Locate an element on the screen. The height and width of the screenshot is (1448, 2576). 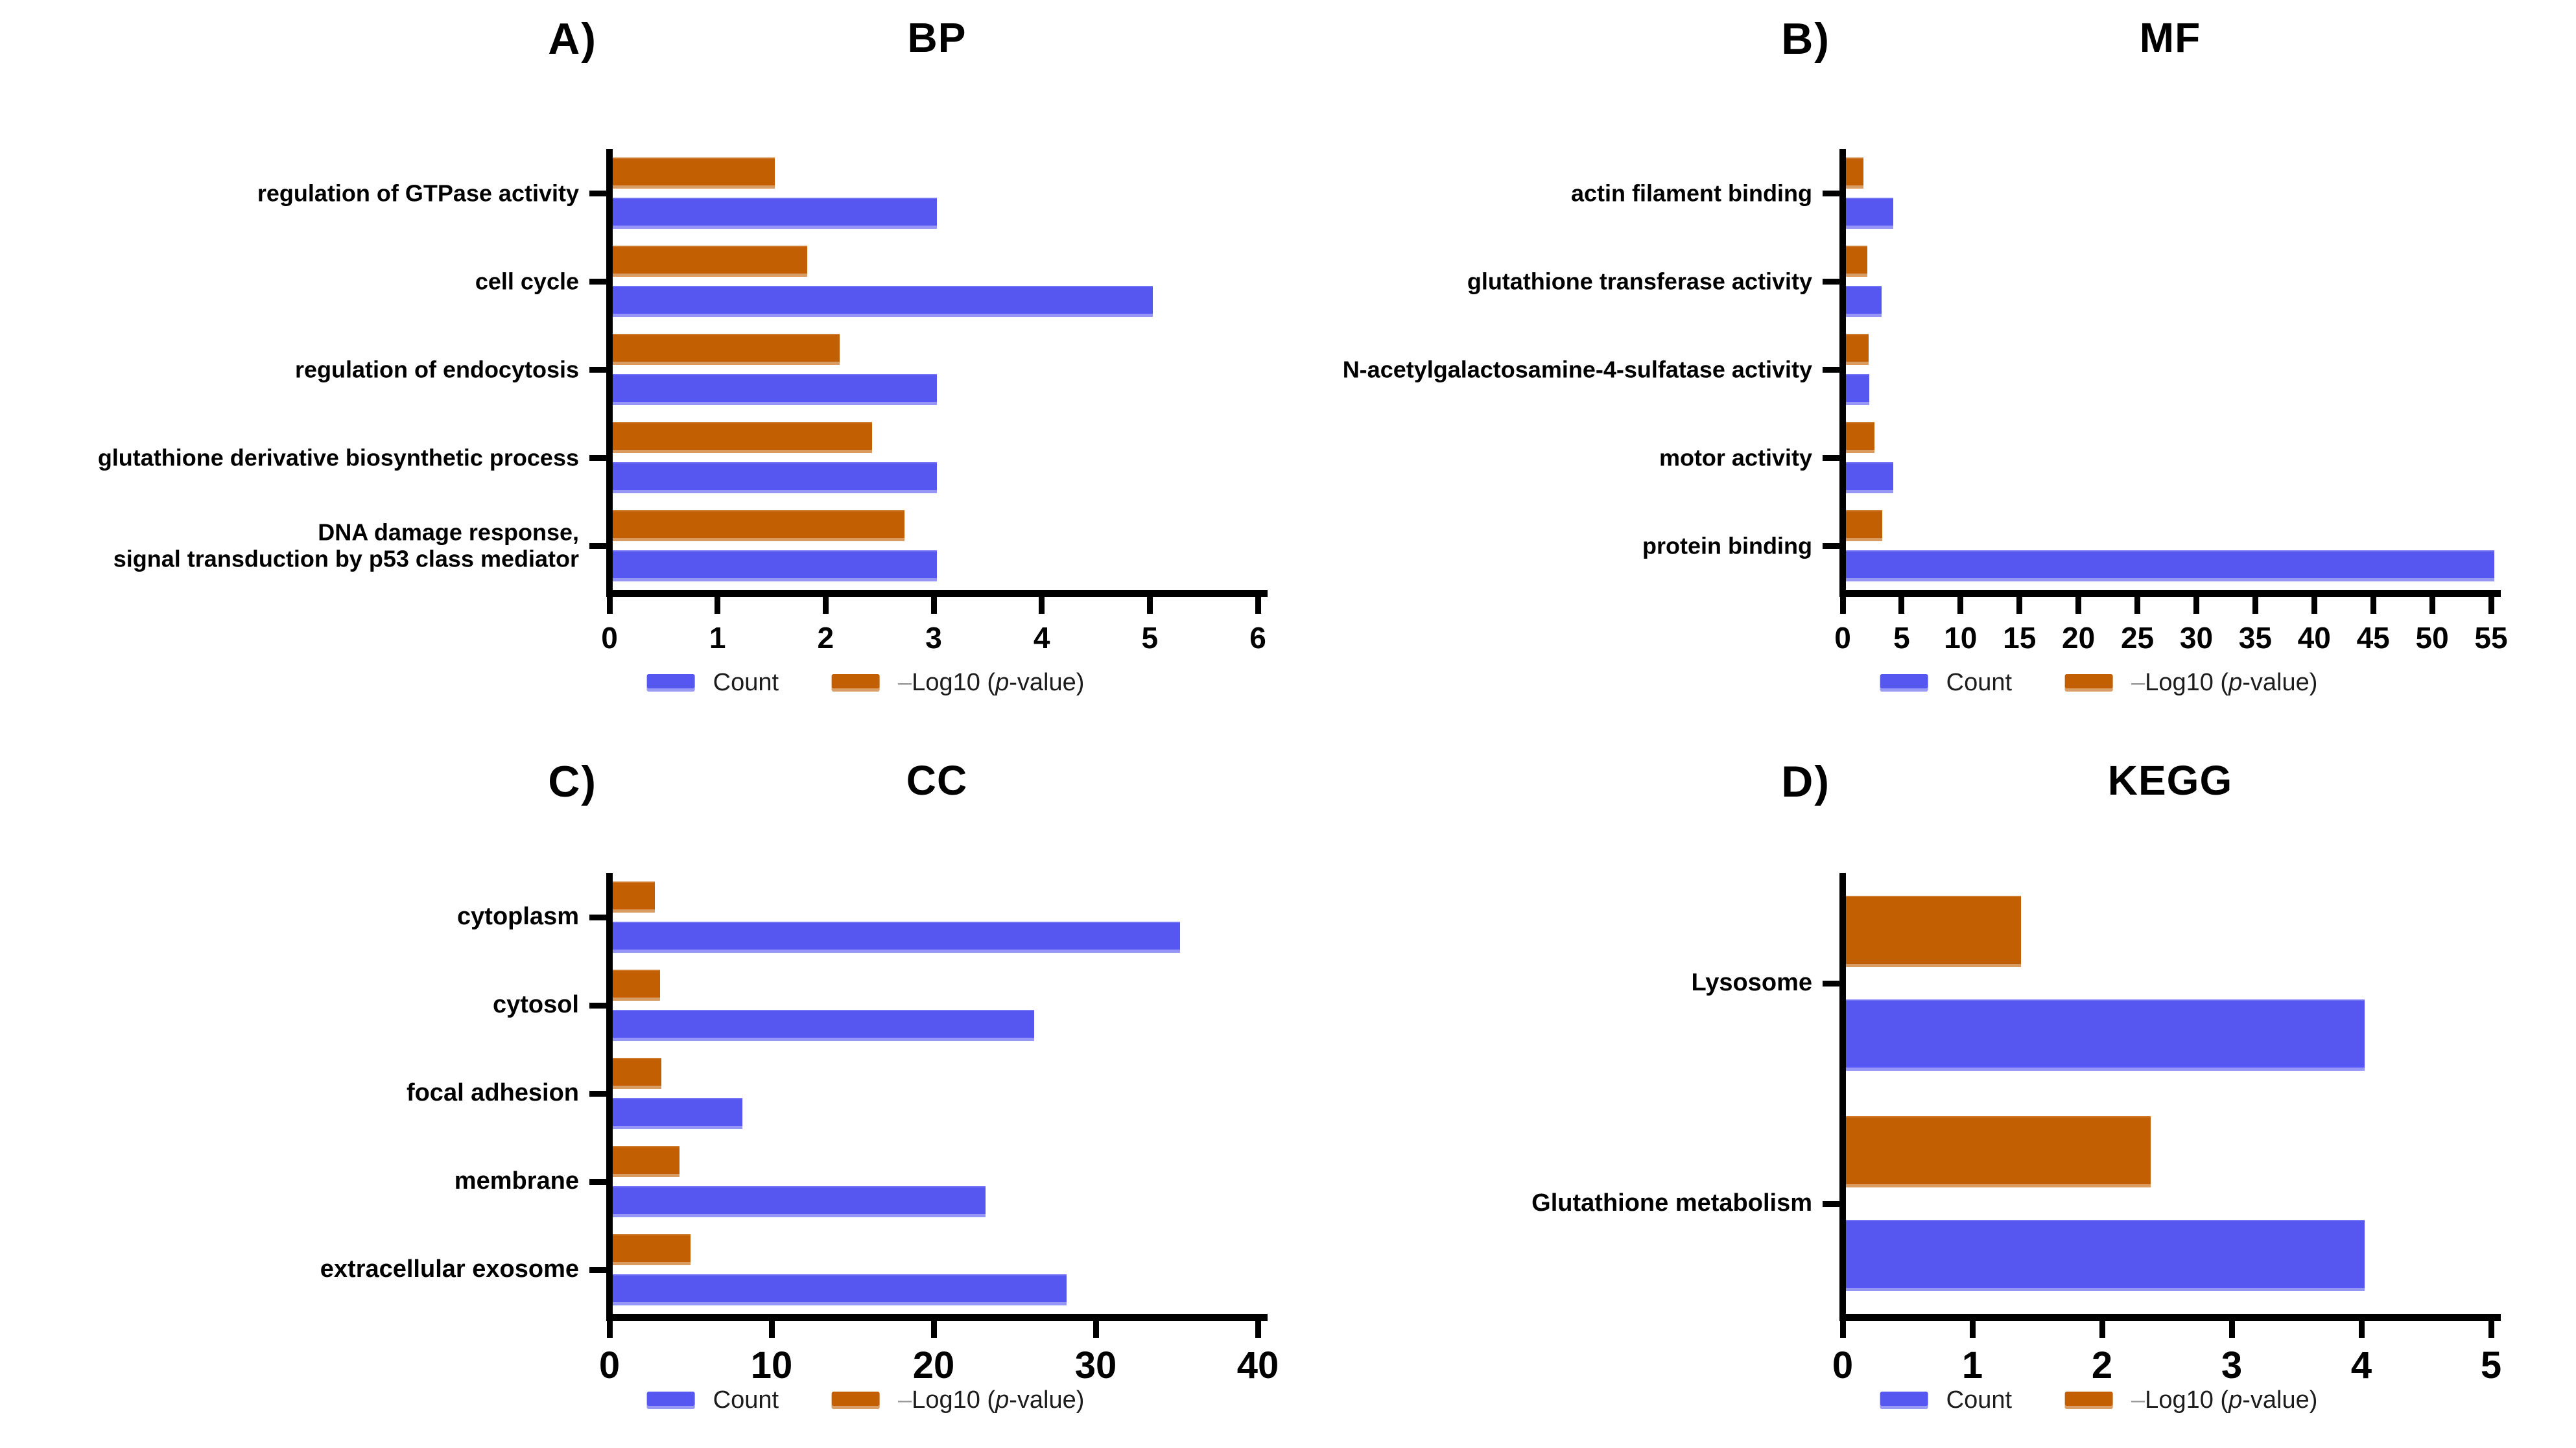
category-label: Glutathione metabolism is located at coordinates (1672, 1203).